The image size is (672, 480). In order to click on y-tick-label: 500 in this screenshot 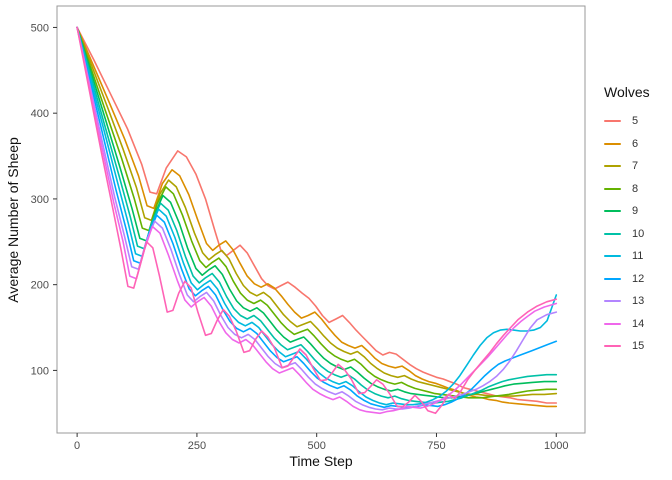, I will do `click(40, 28)`.